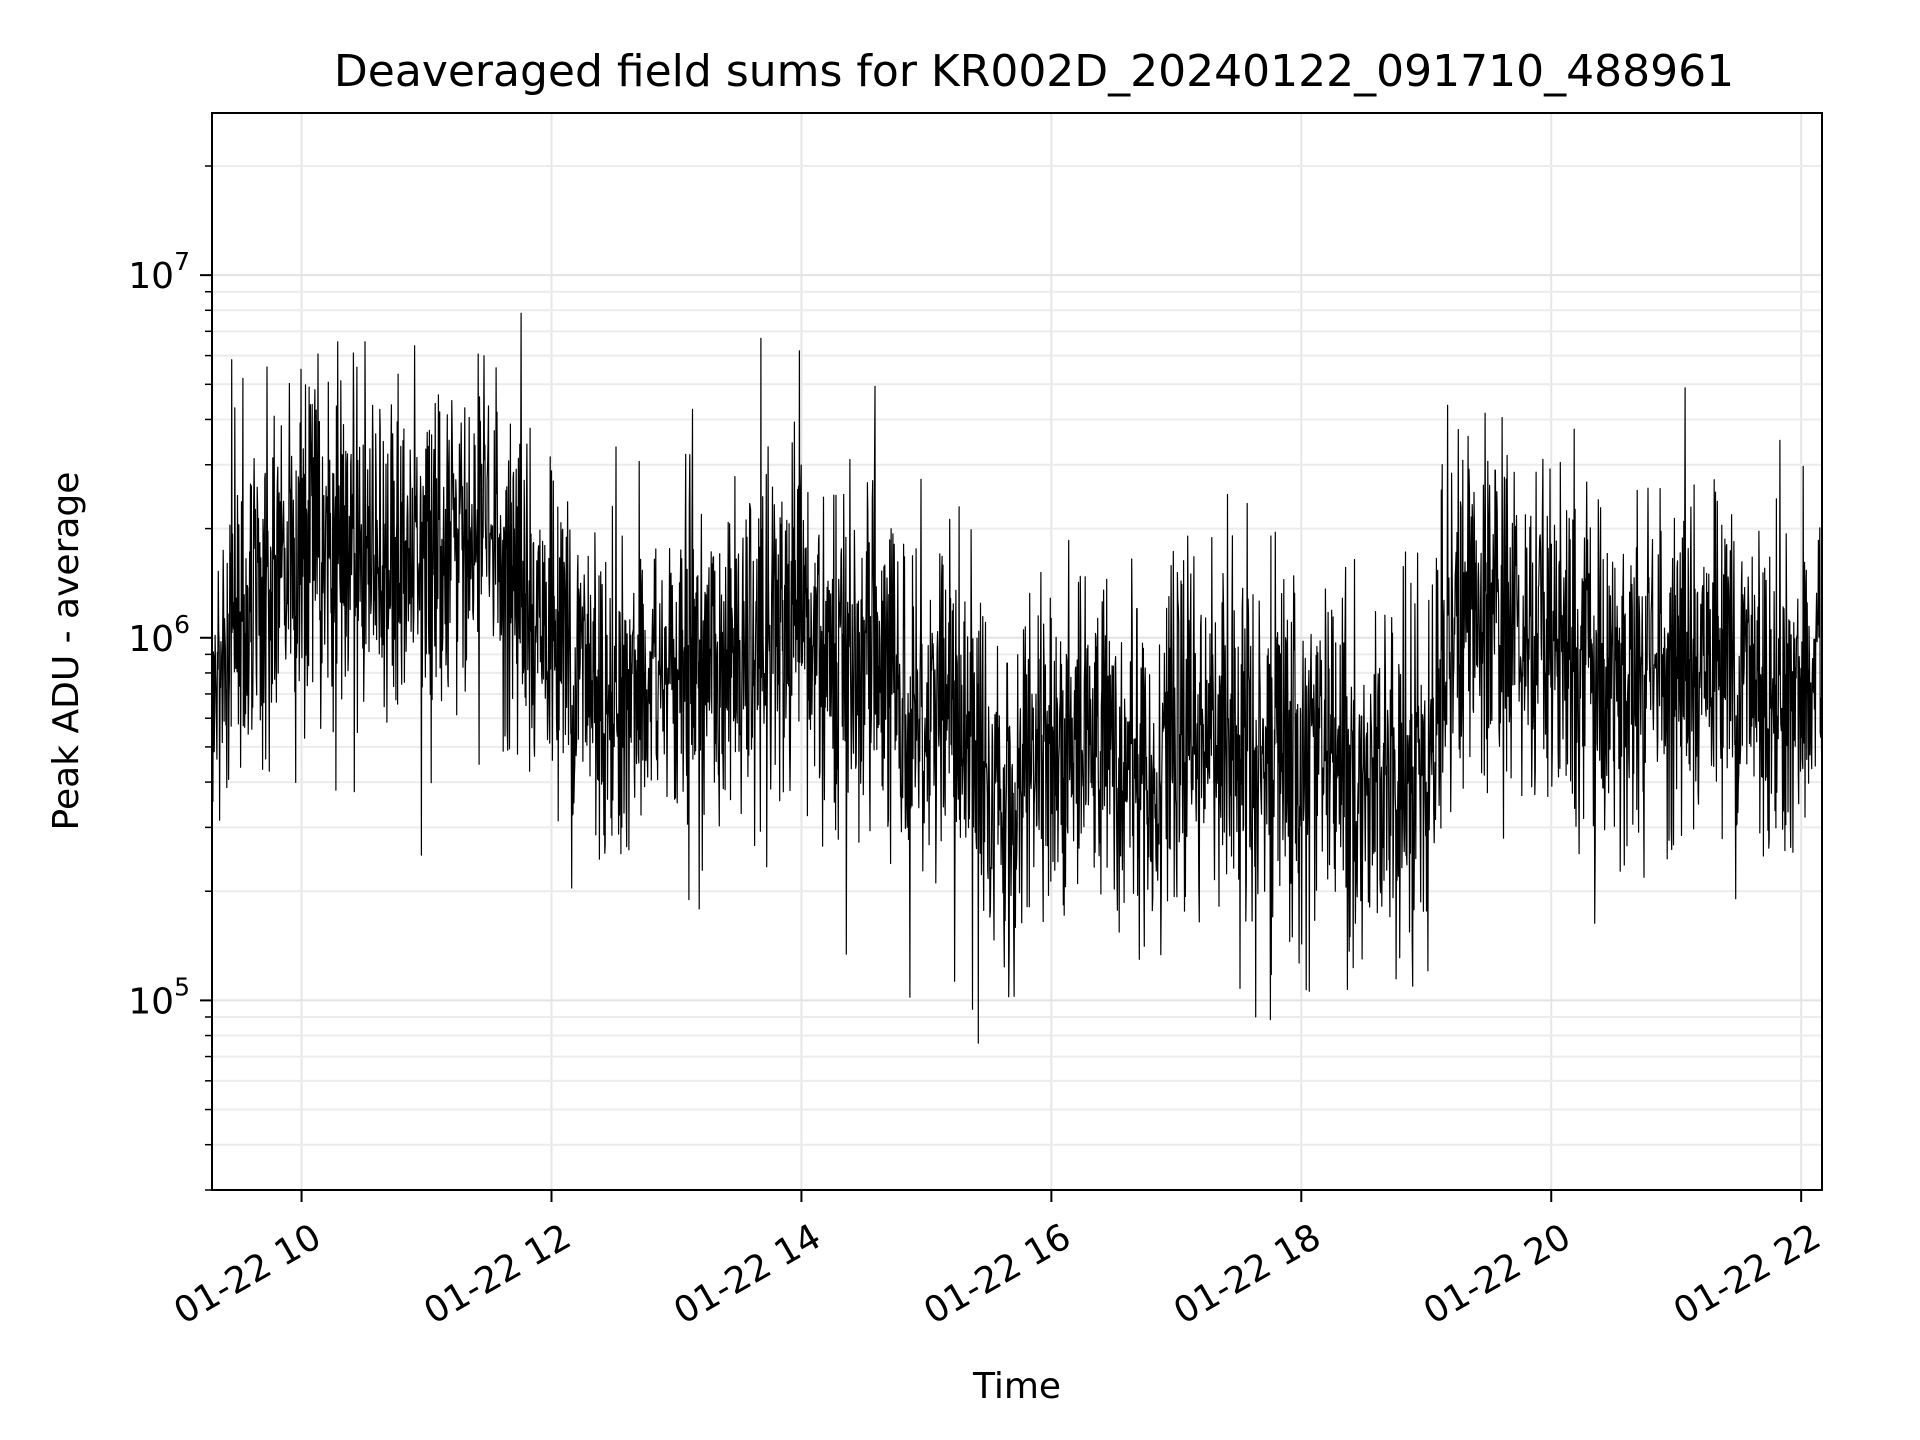 This screenshot has width=1920, height=1440. I want to click on y-tick-label: 10⁶, so click(159, 635).